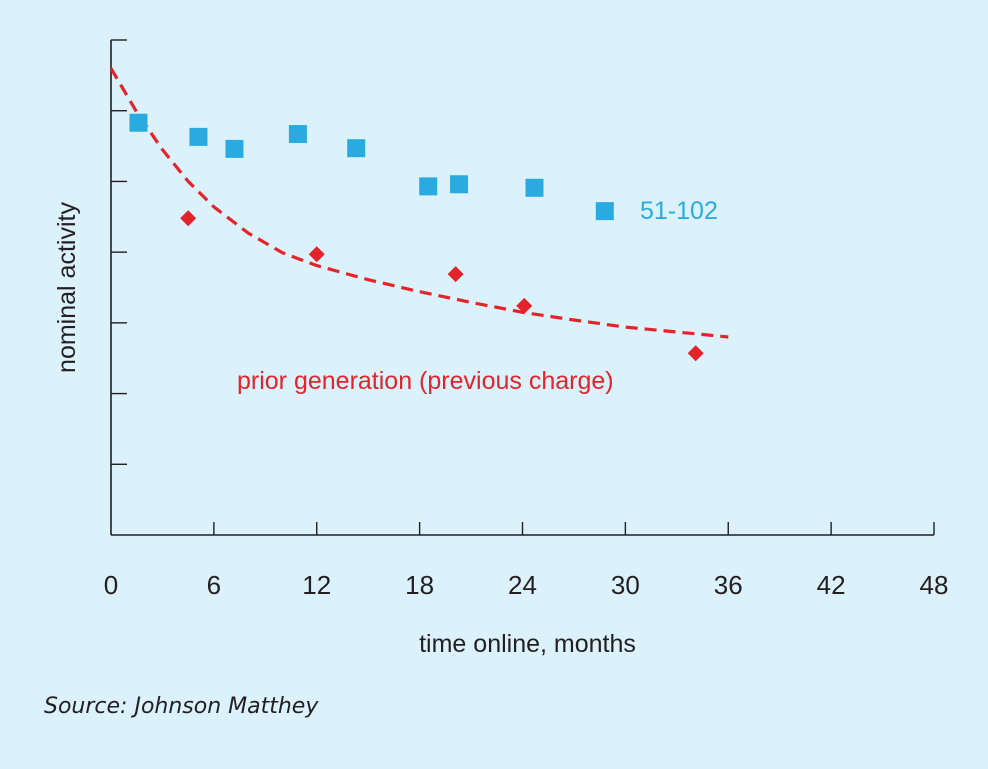 The image size is (988, 769). Describe the element at coordinates (625, 585) in the screenshot. I see `x-tick-label: 30` at that location.